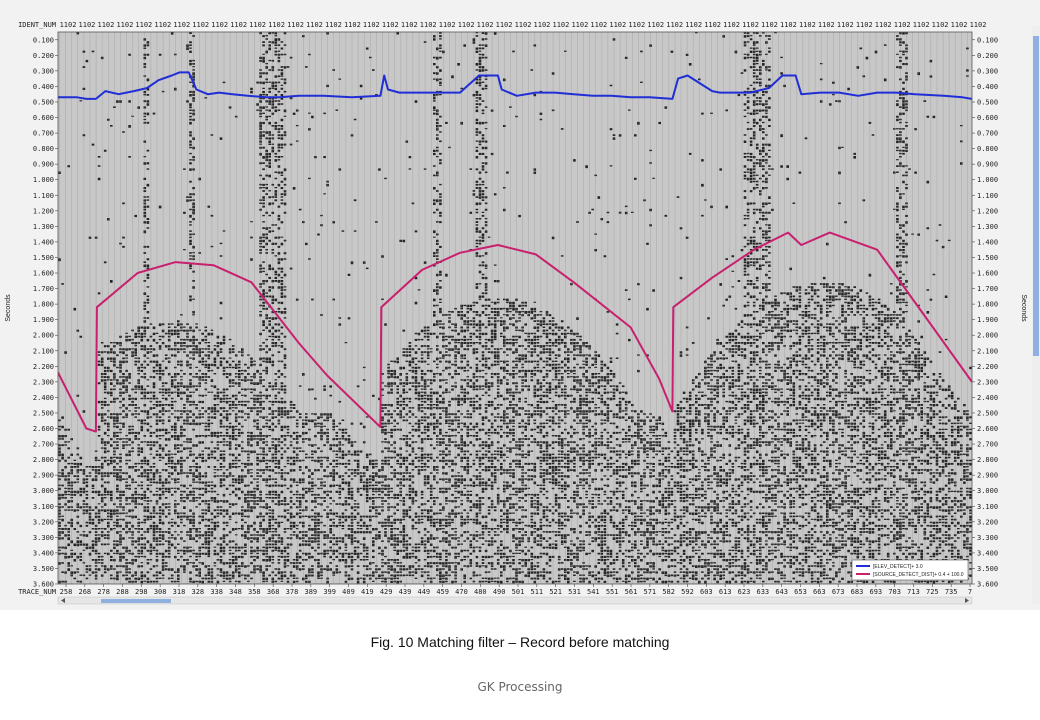 This screenshot has height=720, width=1040. What do you see at coordinates (857, 592) in the screenshot?
I see `x-tick-label: 683` at bounding box center [857, 592].